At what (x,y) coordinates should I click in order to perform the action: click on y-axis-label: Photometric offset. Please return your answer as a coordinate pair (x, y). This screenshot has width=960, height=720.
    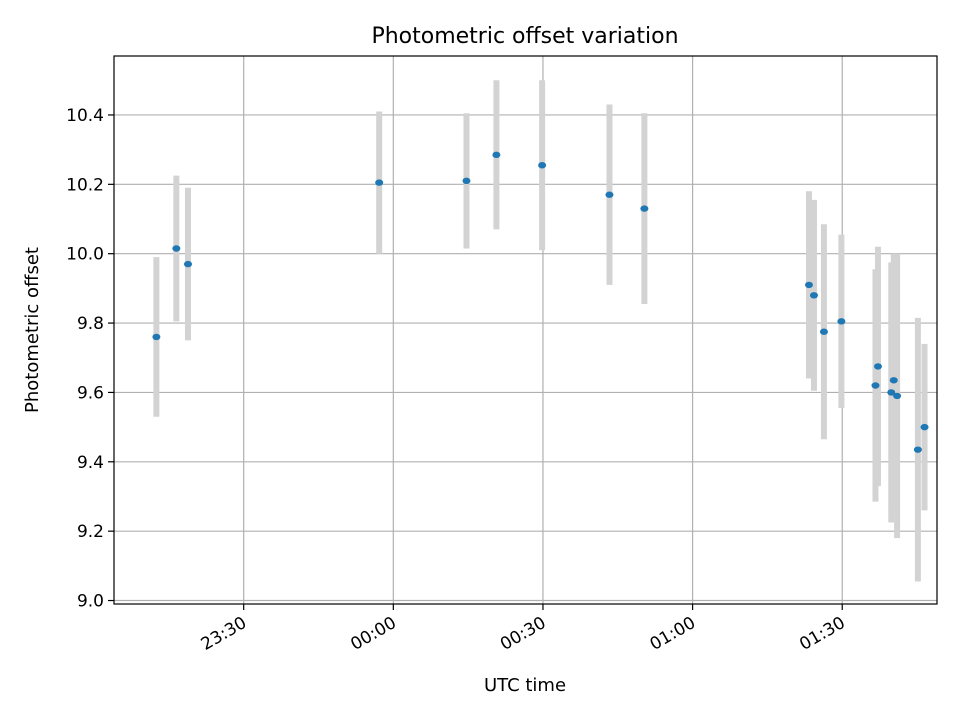
    Looking at the image, I should click on (32, 330).